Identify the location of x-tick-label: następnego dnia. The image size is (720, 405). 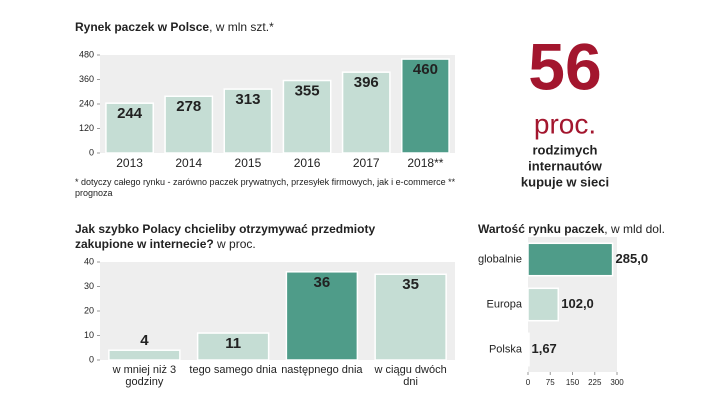
(322, 370).